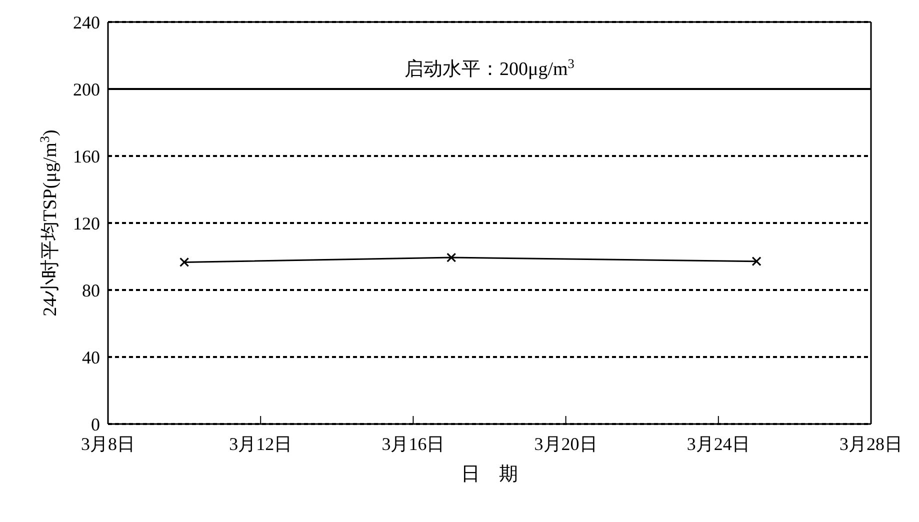 The height and width of the screenshot is (522, 919). I want to click on x-tick-label: 3月28日, so click(871, 444).